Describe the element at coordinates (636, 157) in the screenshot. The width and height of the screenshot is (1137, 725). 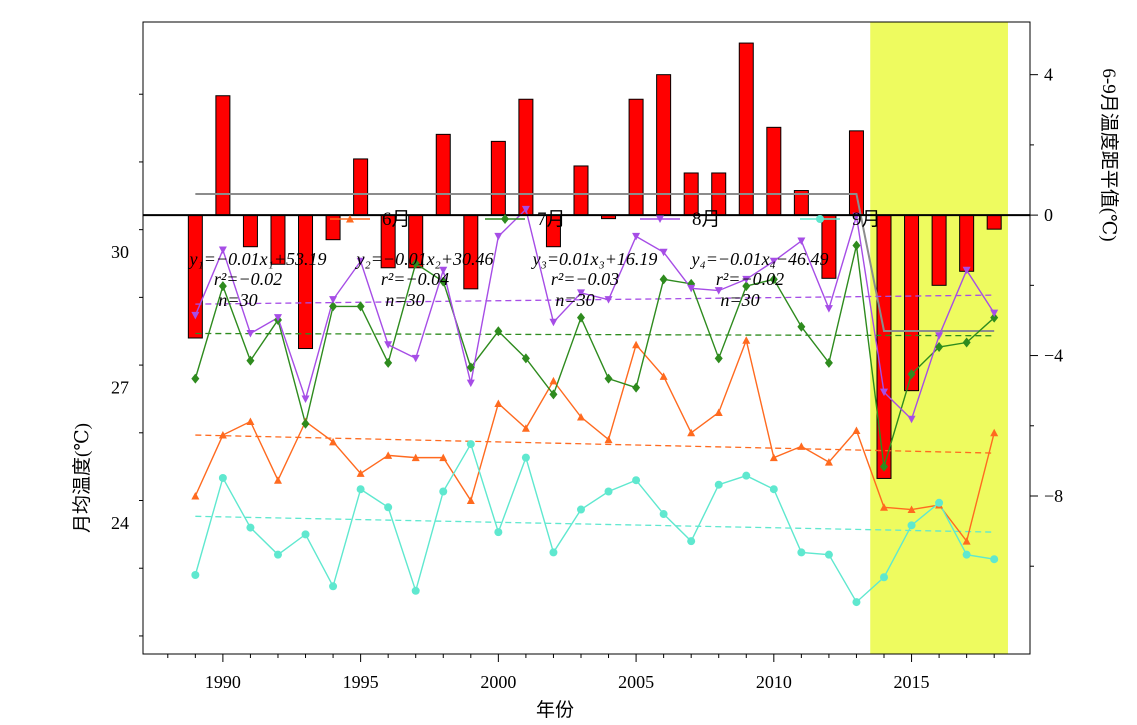
I see `anomaly-bar-2005` at that location.